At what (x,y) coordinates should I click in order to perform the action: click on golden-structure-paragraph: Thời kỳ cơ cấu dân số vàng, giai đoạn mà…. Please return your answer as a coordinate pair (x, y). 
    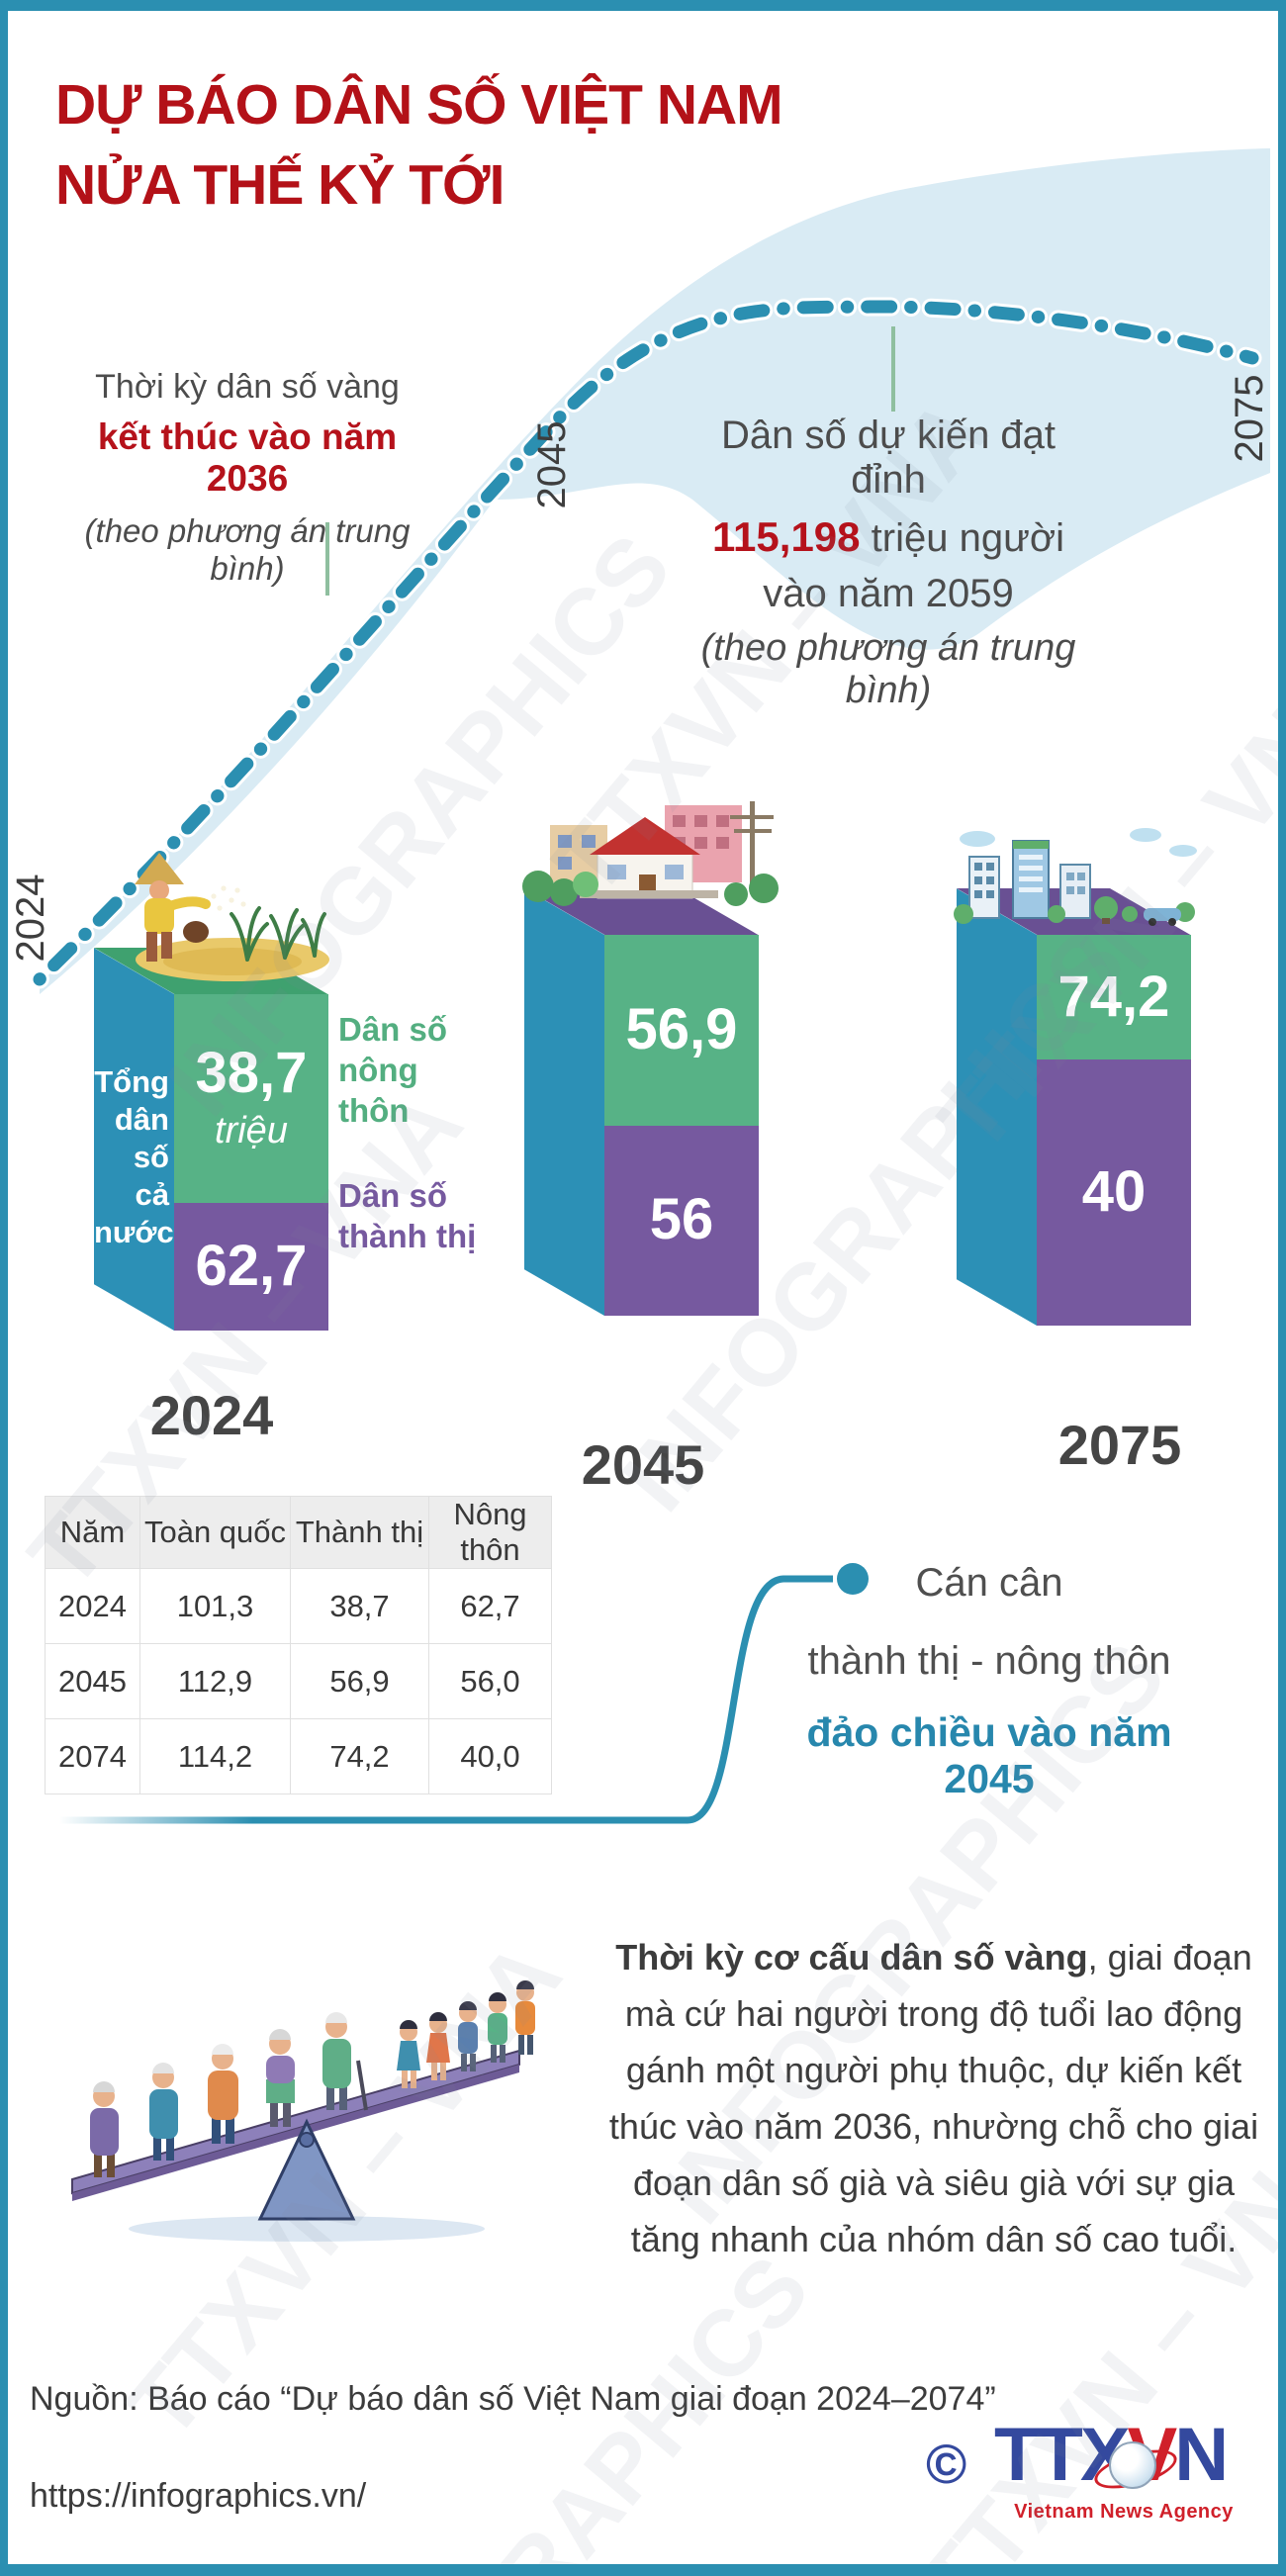
    Looking at the image, I should click on (933, 2098).